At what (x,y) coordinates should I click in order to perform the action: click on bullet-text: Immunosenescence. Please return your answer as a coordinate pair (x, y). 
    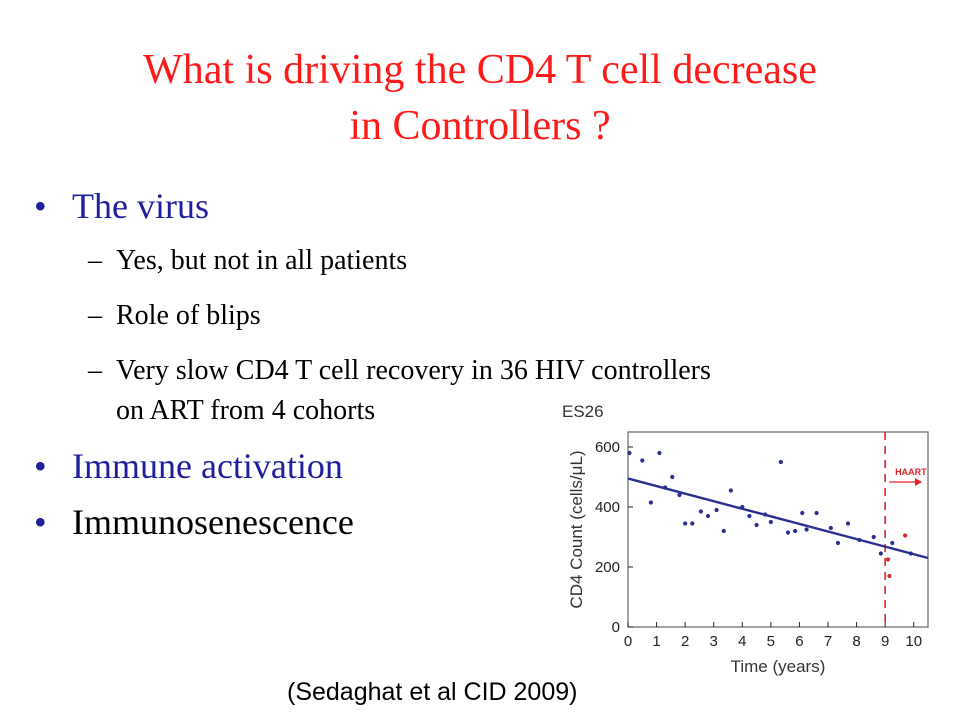
    Looking at the image, I should click on (213, 522).